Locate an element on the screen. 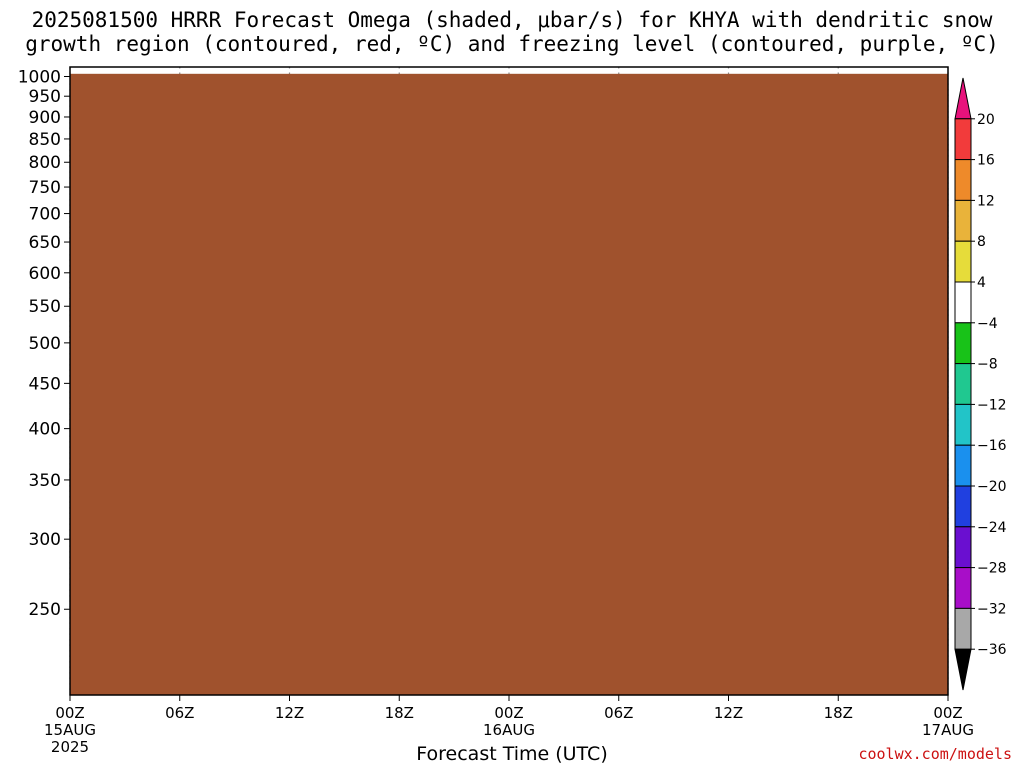 This screenshot has width=1024, height=768. x-tick-sublabel-8-0: 17AUG is located at coordinates (948, 730).